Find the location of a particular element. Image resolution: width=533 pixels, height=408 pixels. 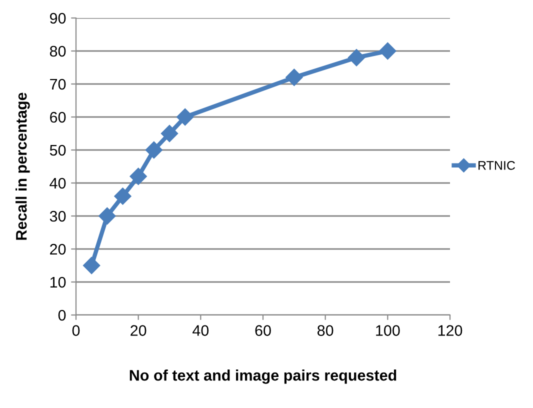

x-tick-label: 80 is located at coordinates (326, 330).